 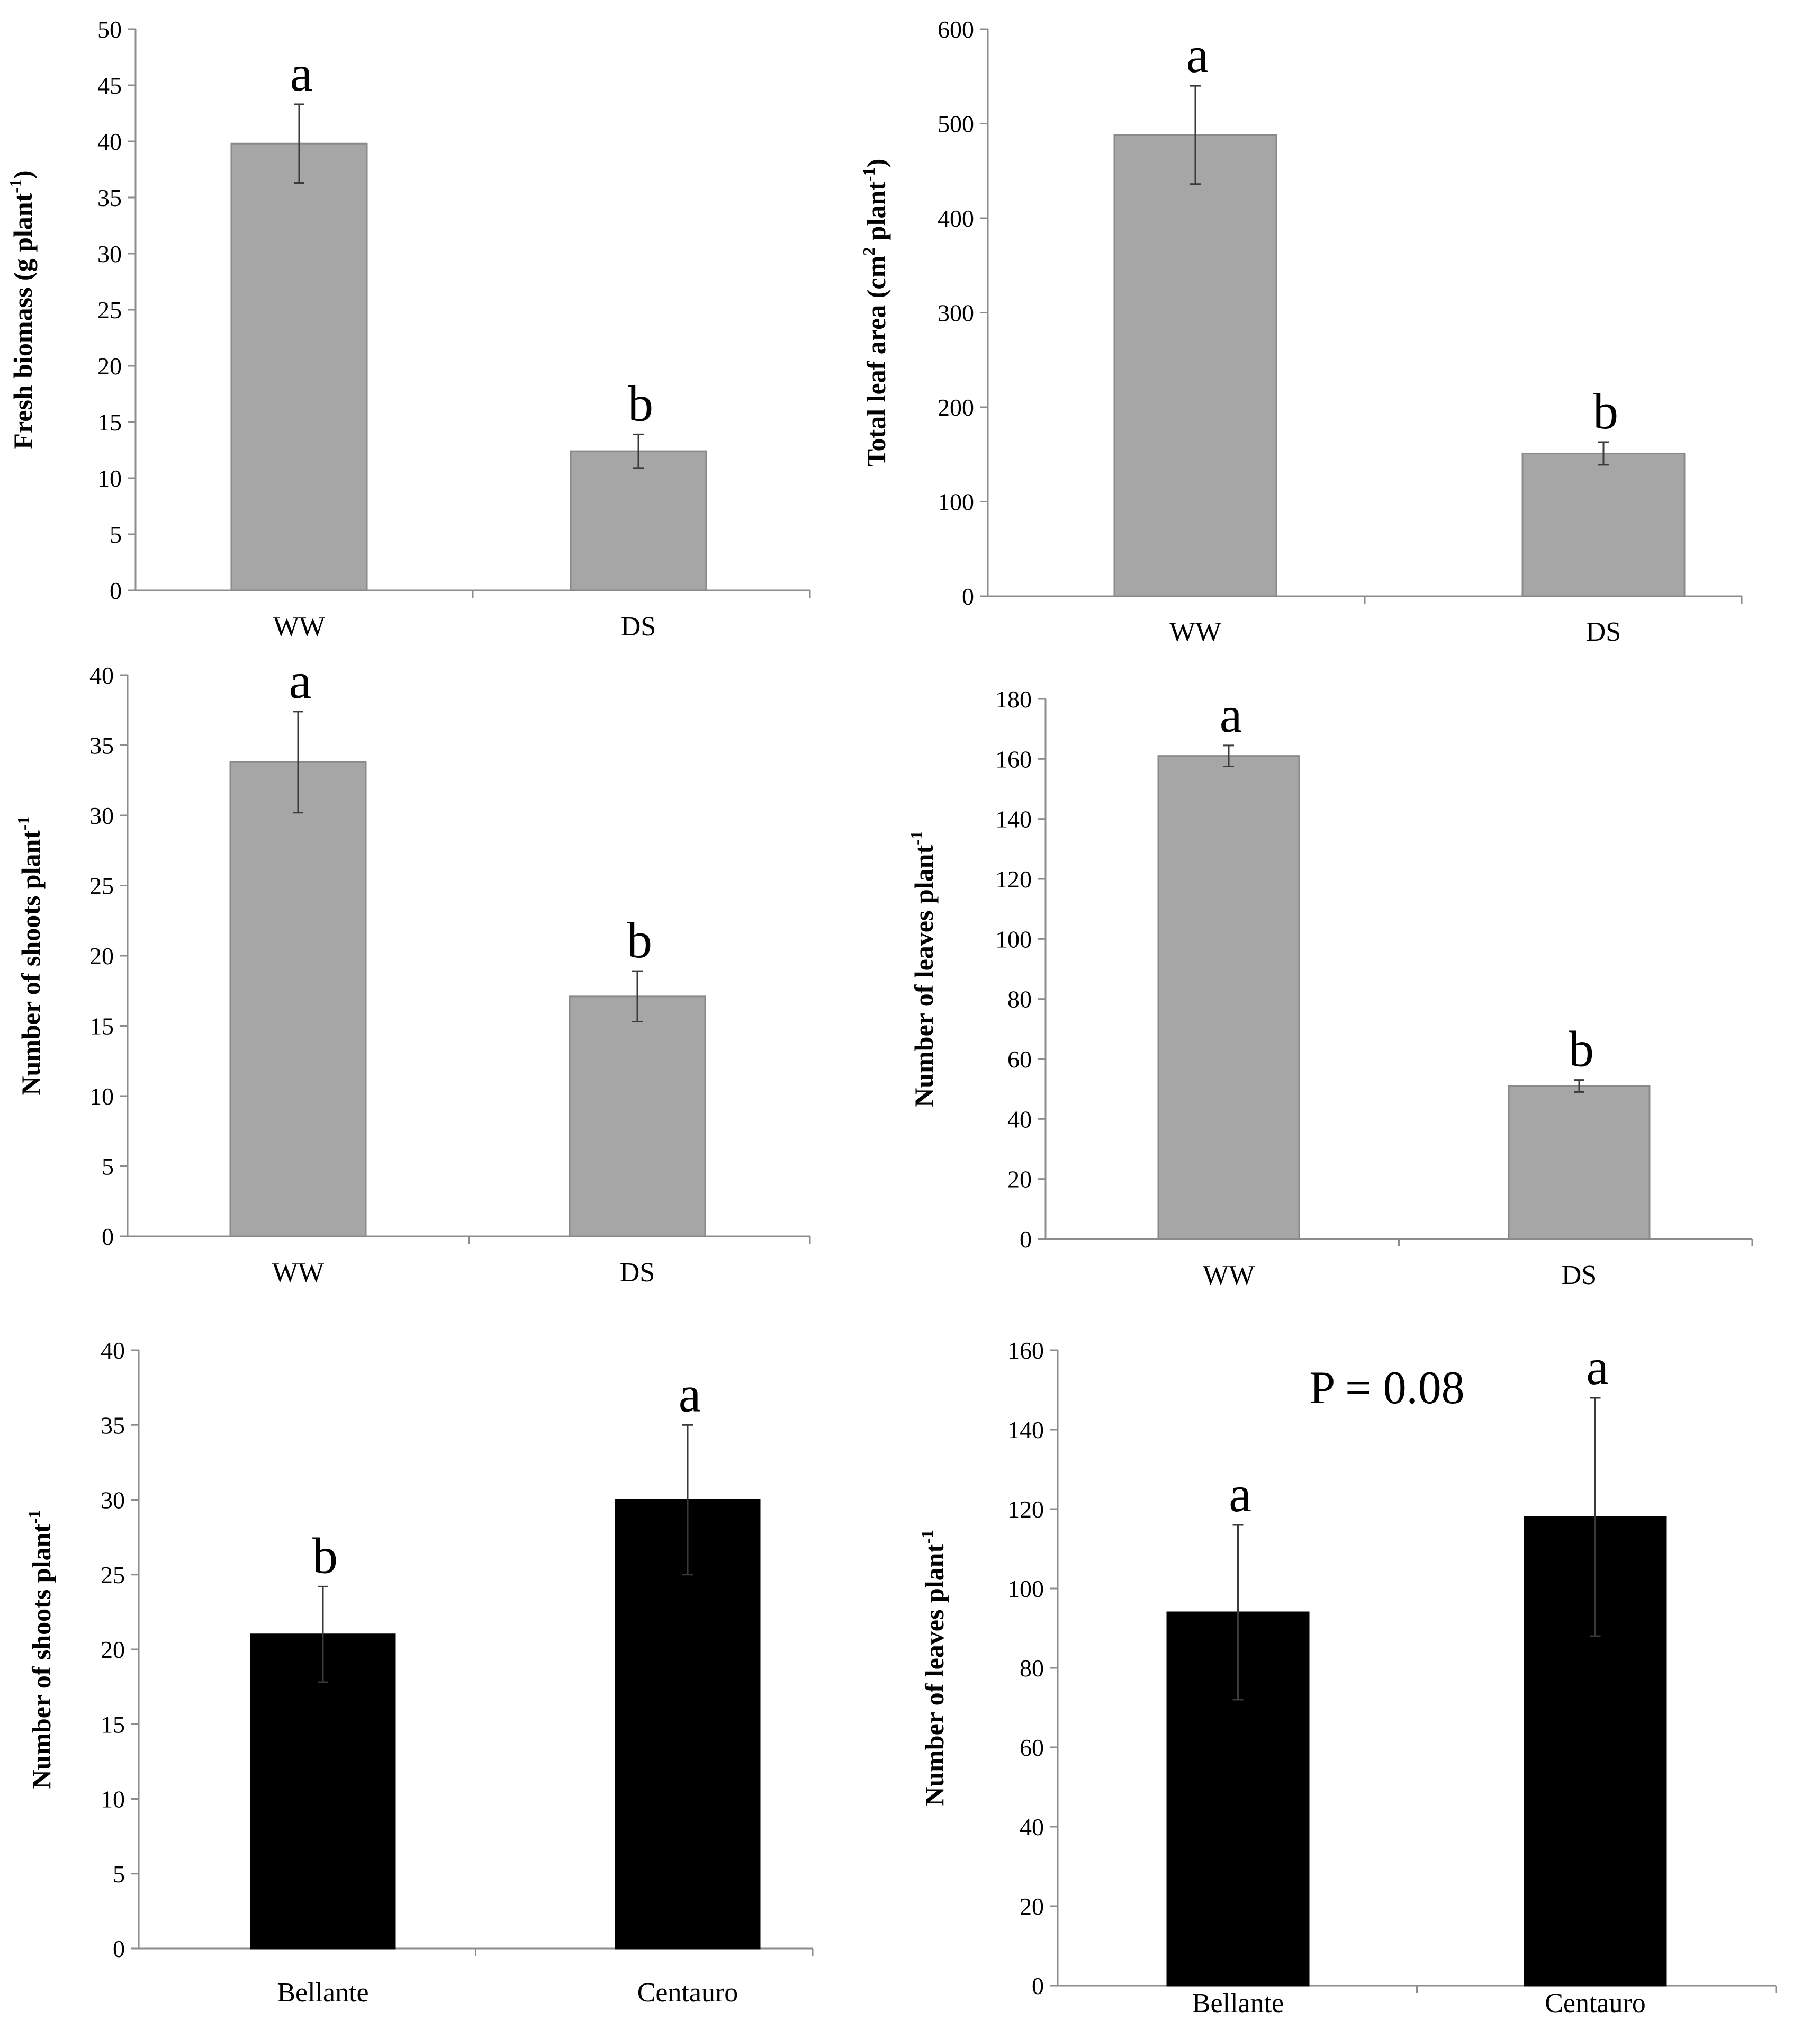 What do you see at coordinates (956, 124) in the screenshot?
I see `y-tick-label: 500` at bounding box center [956, 124].